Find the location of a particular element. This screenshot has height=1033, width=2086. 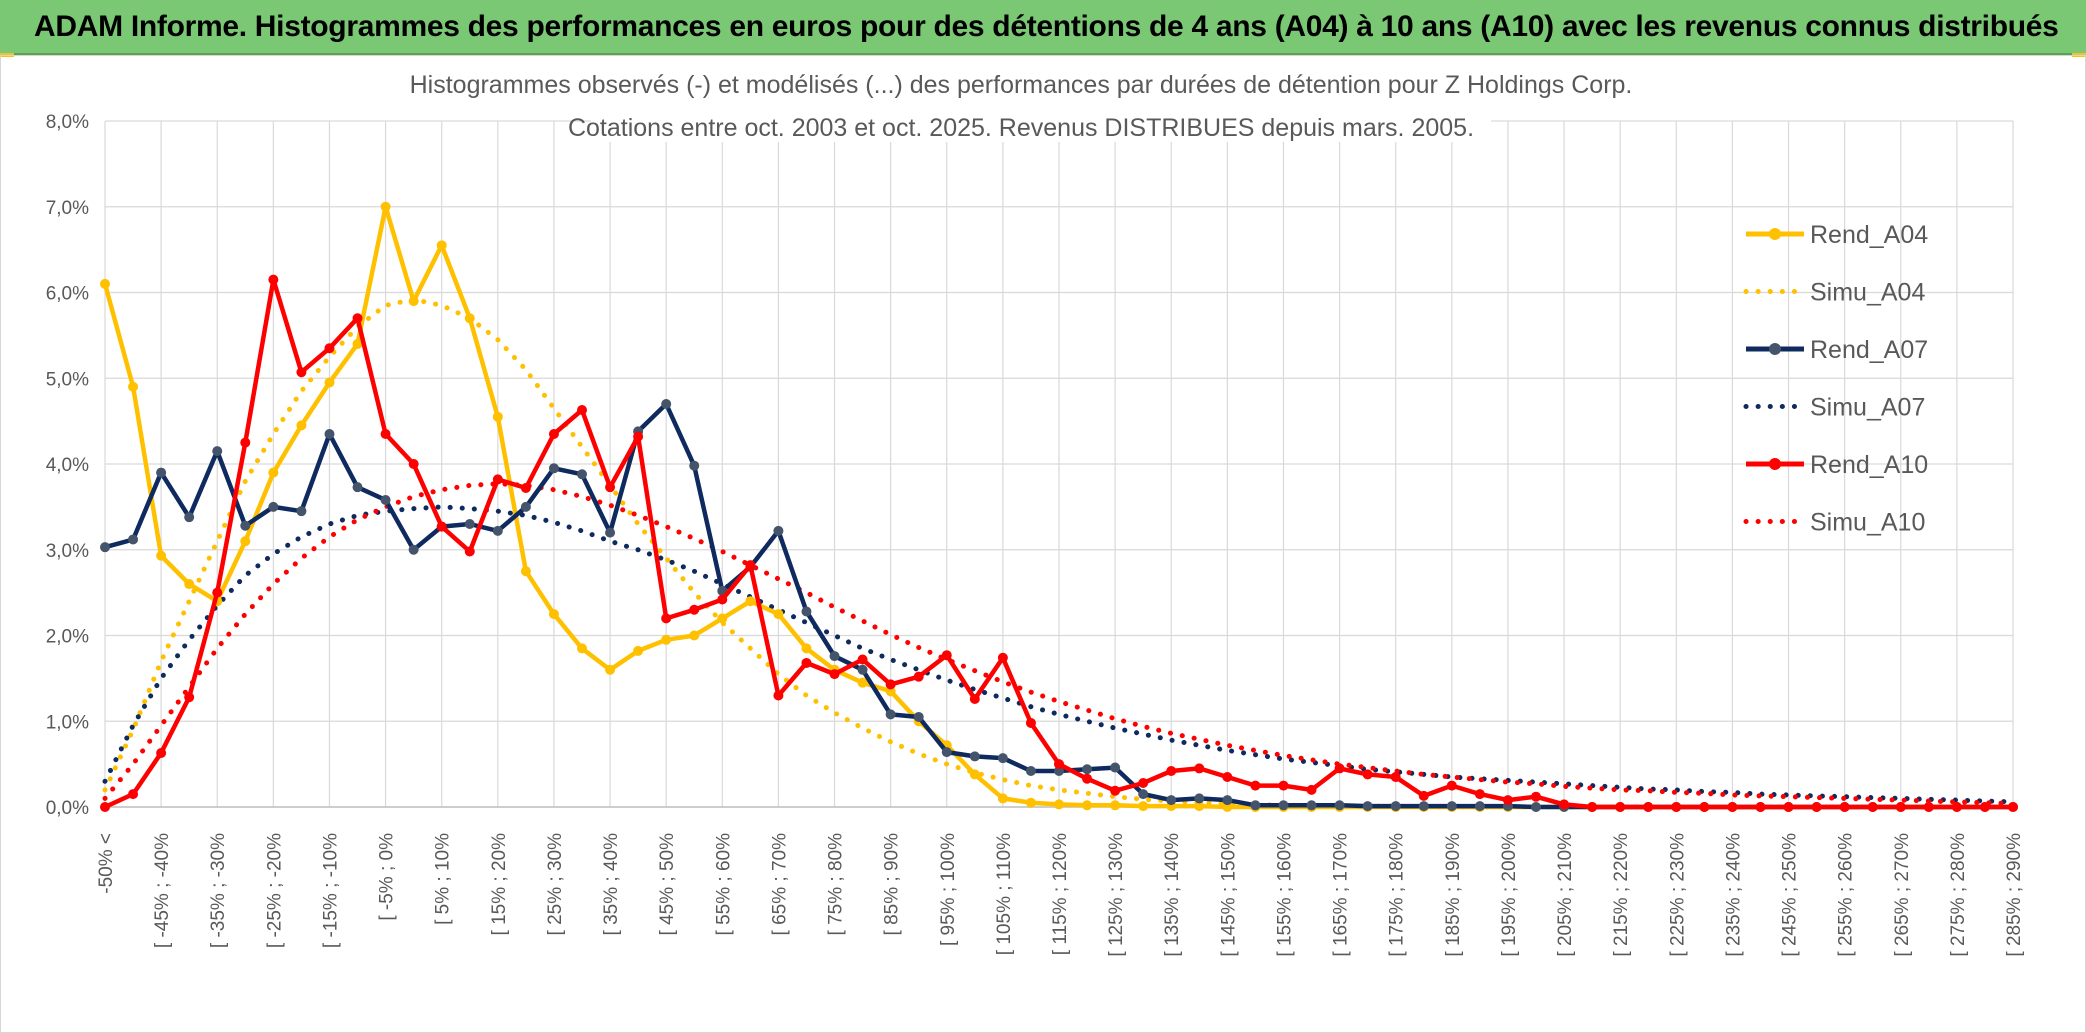

x-tick-label: [ 195% ; 200% is located at coordinates (1509, 895).